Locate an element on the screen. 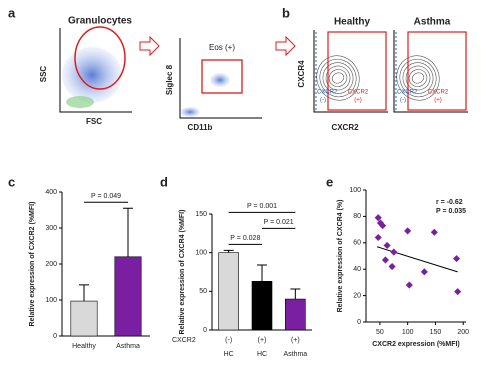 The image size is (494, 378). axis-label: Siglec 8 is located at coordinates (169, 79).